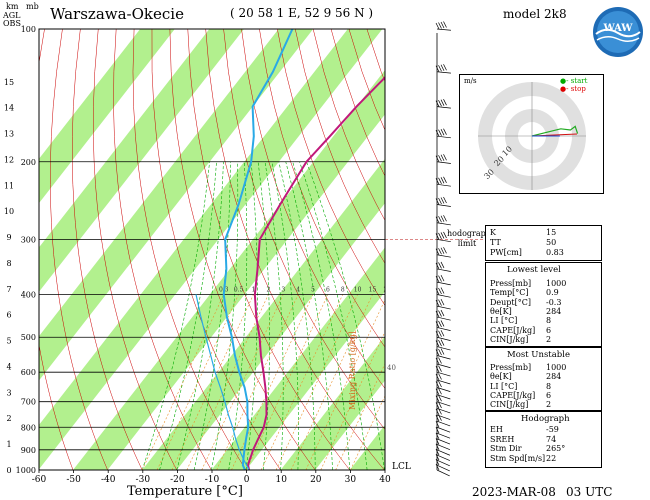 This screenshot has width=650, height=500. Describe the element at coordinates (8, 315) in the screenshot. I see `height-tick-label: 6` at that location.